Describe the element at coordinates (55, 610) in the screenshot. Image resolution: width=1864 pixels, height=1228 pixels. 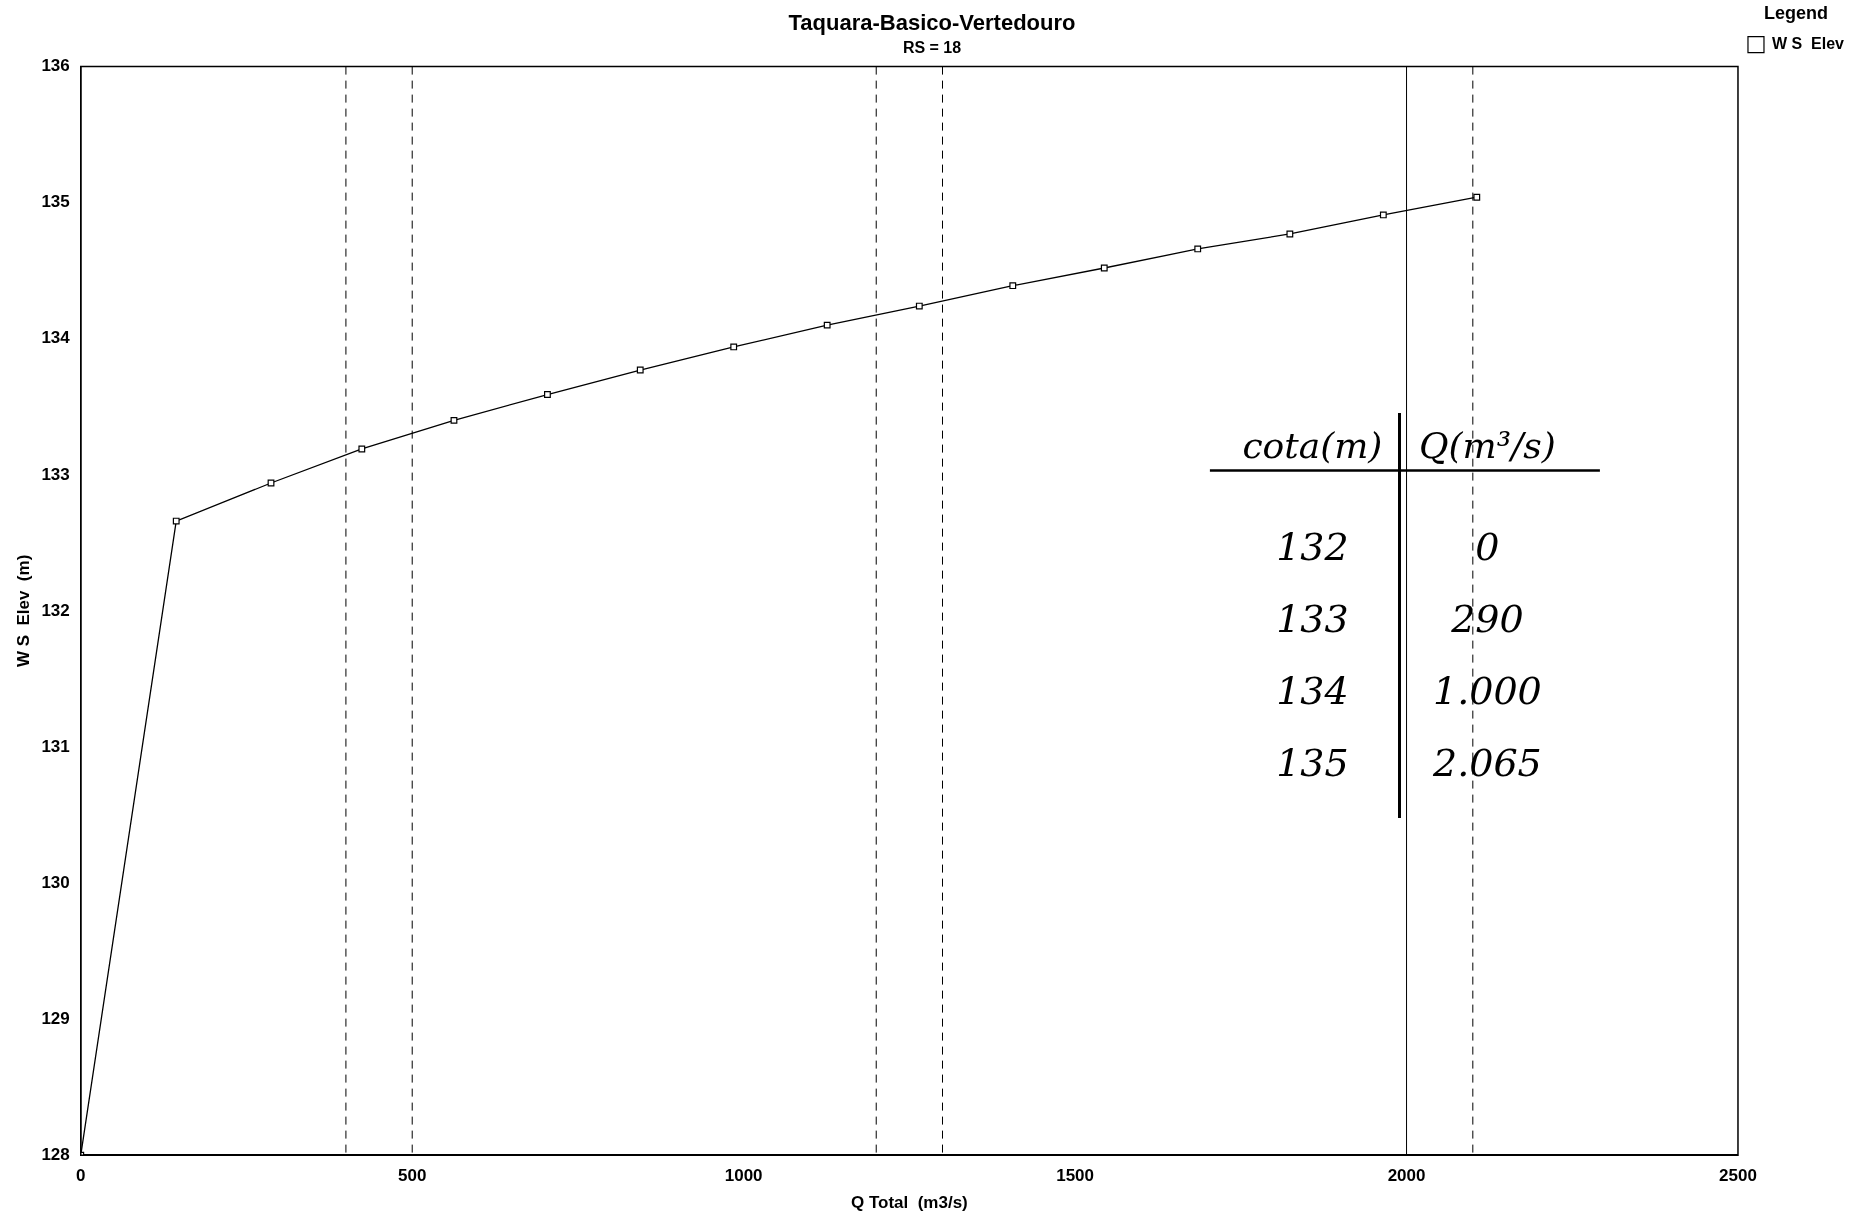
I see `y-tick-label: 132` at that location.